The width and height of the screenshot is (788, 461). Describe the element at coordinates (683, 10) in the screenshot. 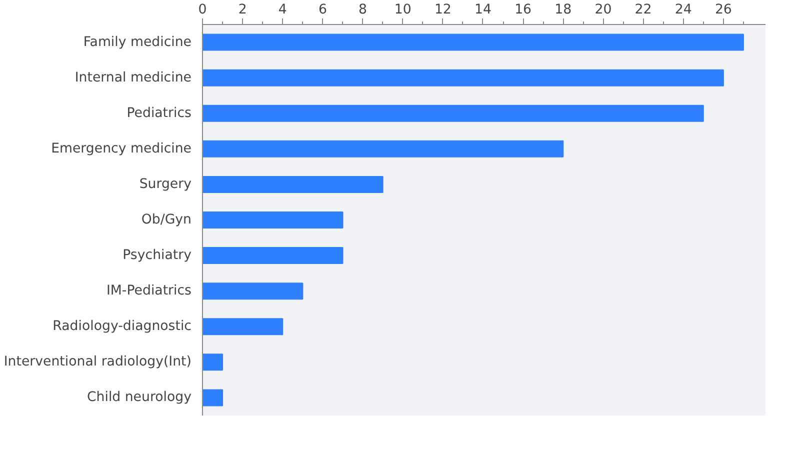

I see `x-tick-label: 24` at that location.